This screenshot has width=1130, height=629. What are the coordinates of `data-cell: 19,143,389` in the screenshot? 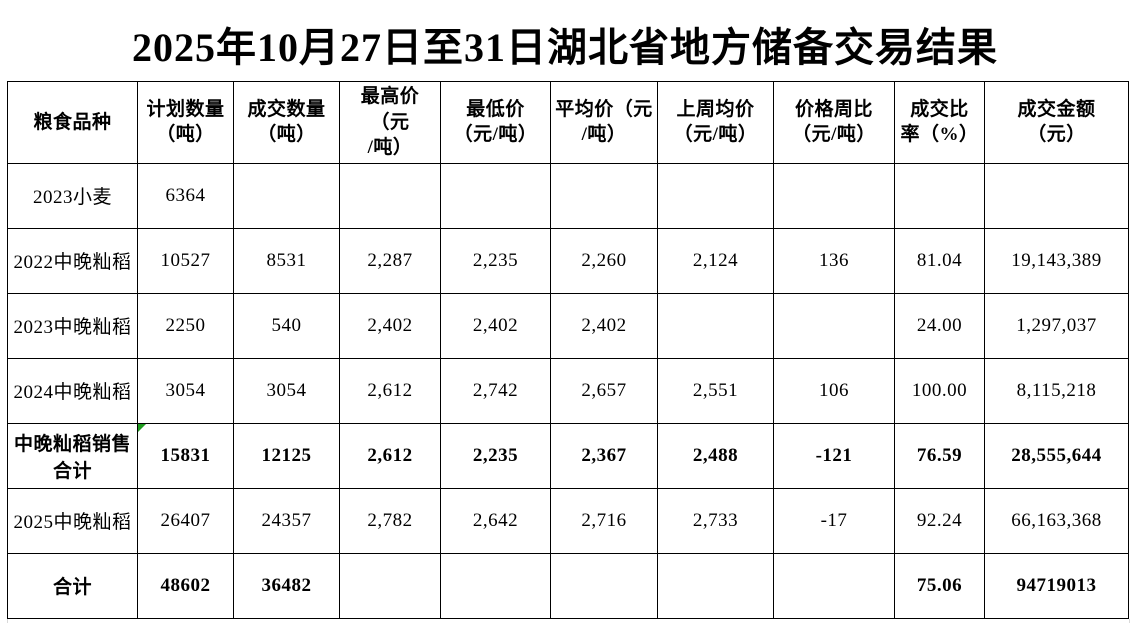 It's located at (1056, 260).